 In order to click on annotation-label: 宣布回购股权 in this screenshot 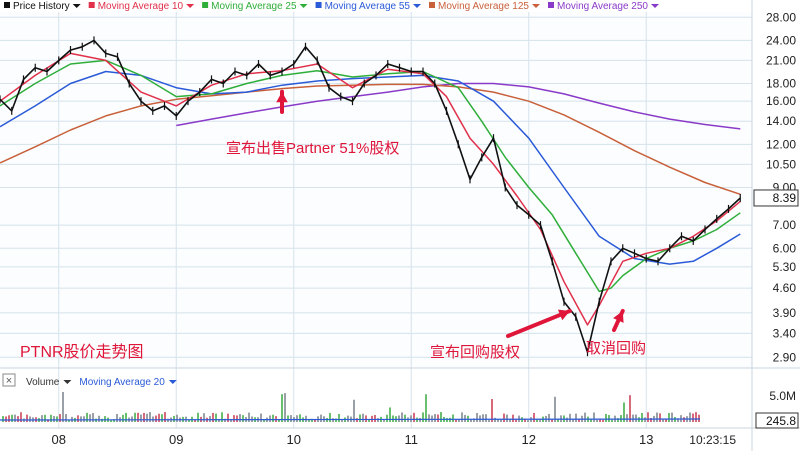, I will do `click(475, 352)`.